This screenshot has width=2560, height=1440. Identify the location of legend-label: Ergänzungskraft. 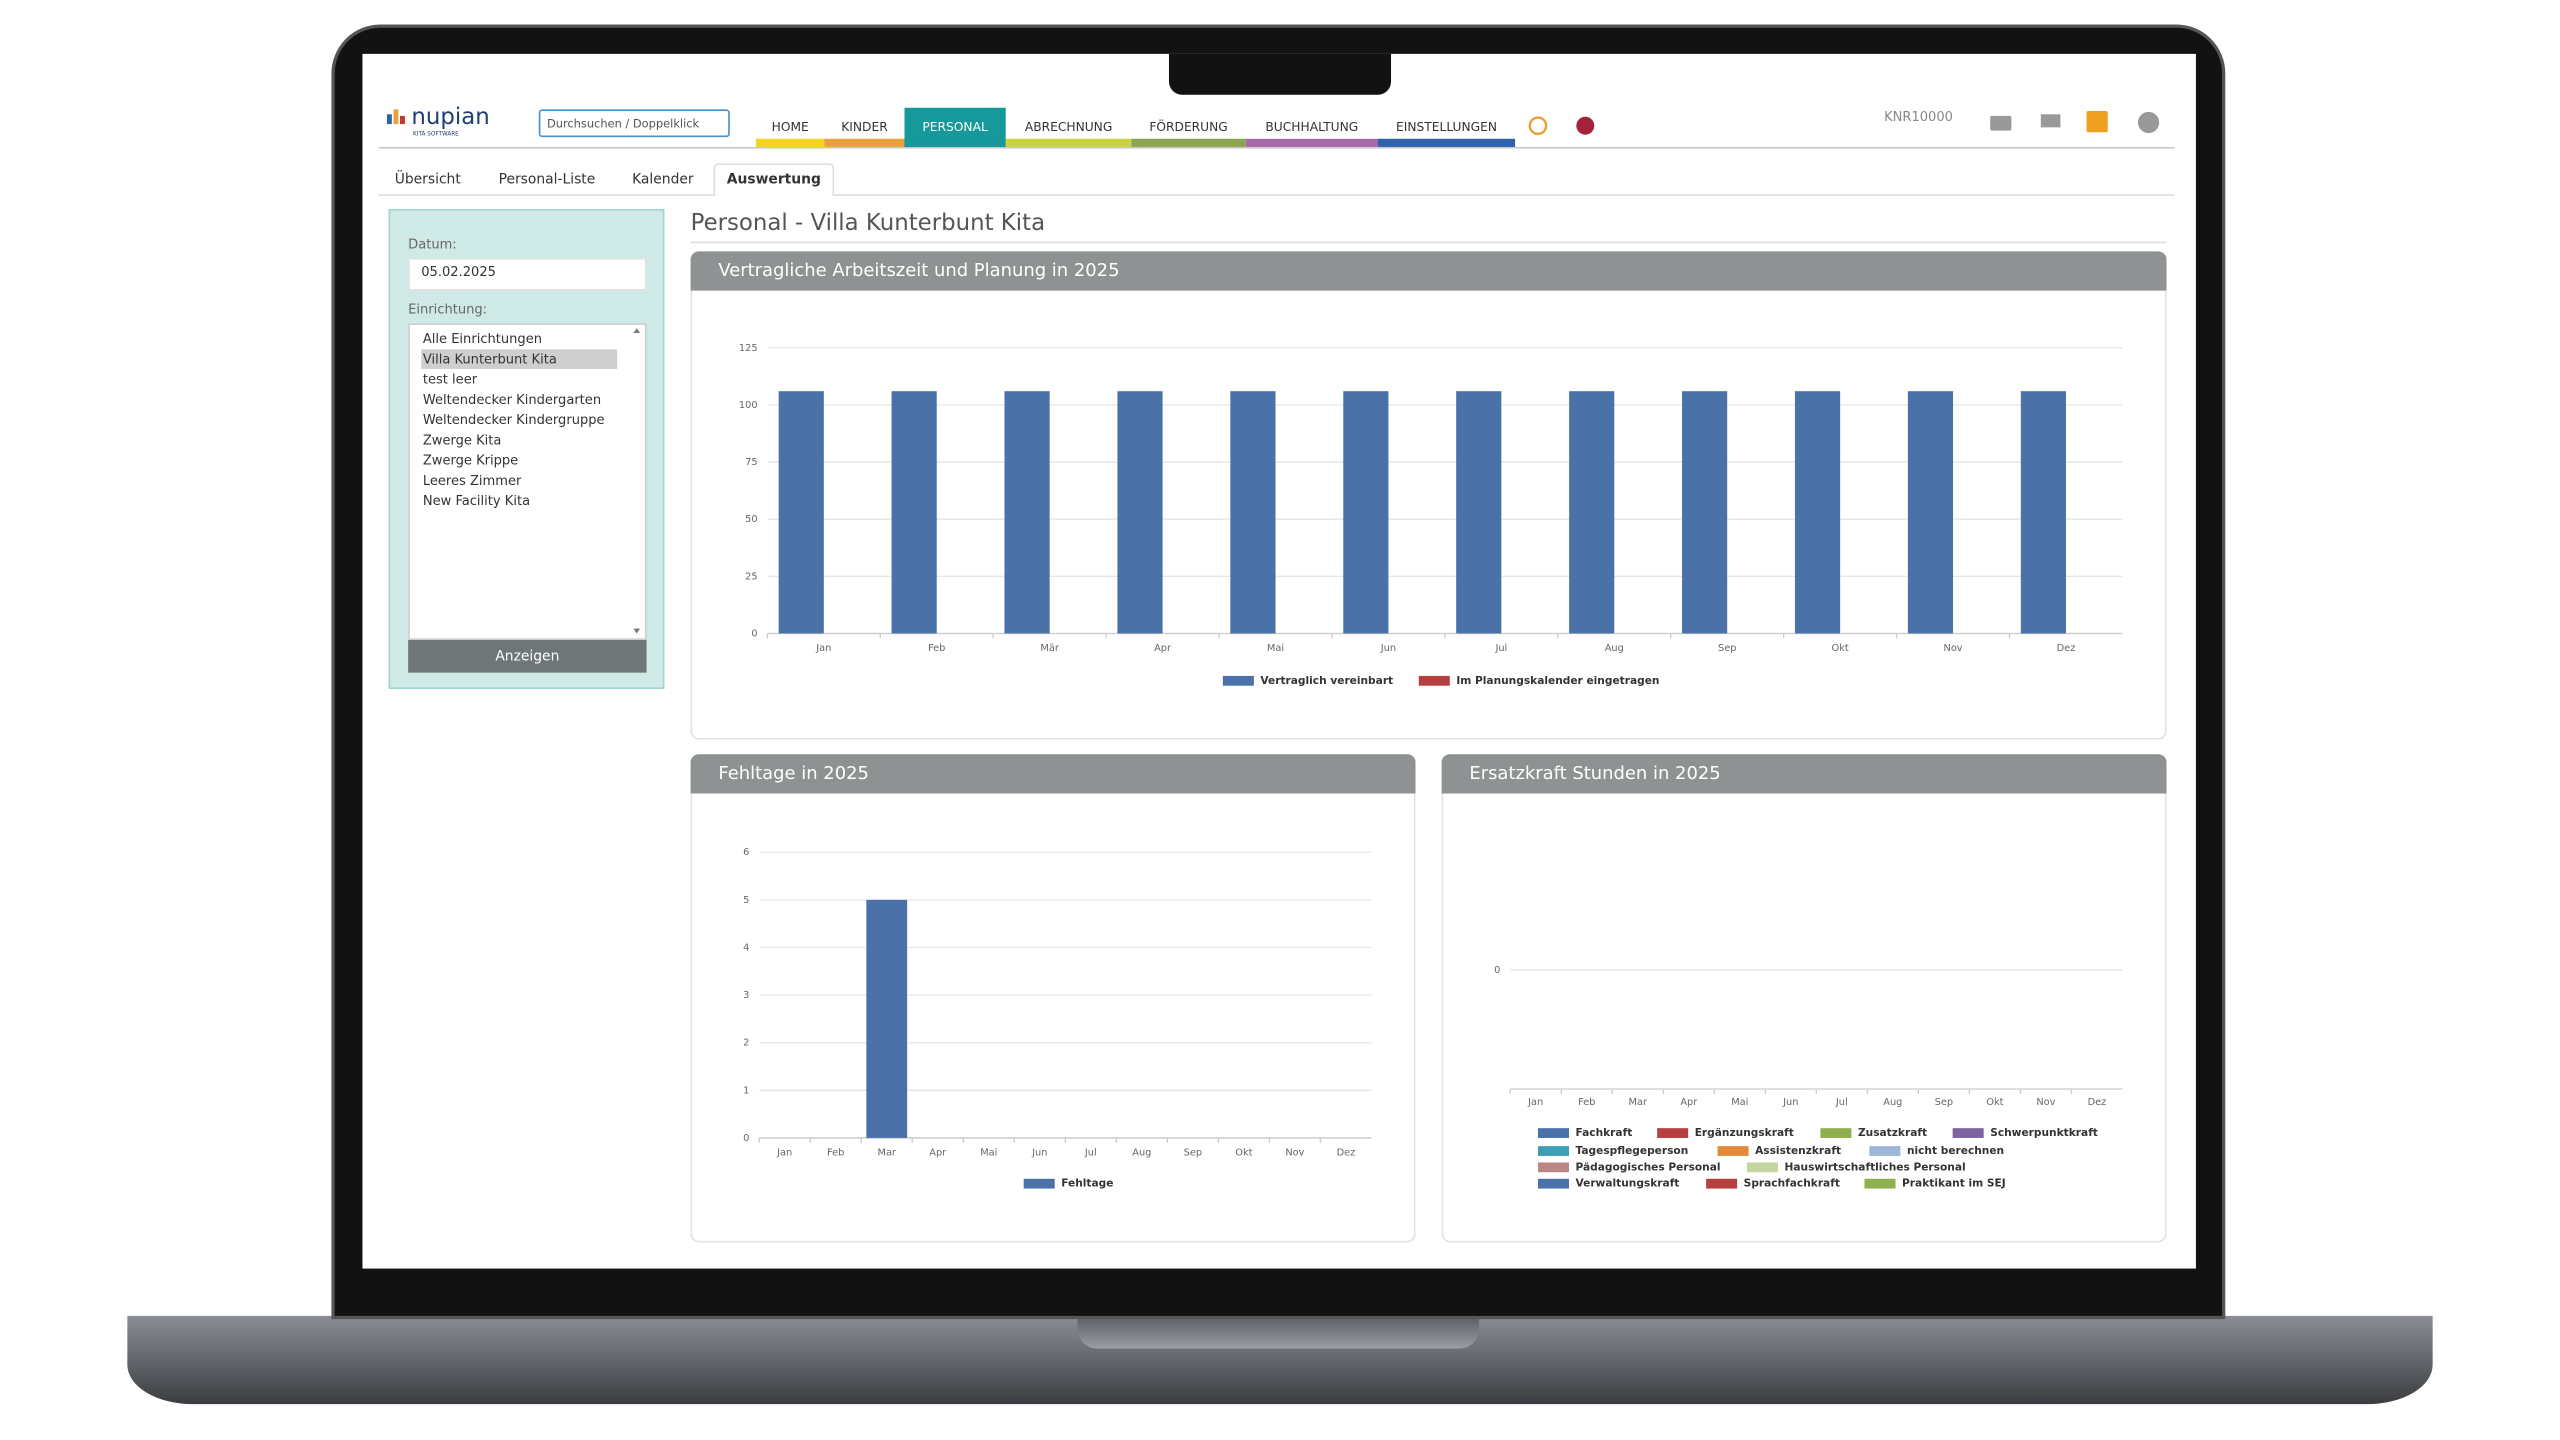
(1744, 1132).